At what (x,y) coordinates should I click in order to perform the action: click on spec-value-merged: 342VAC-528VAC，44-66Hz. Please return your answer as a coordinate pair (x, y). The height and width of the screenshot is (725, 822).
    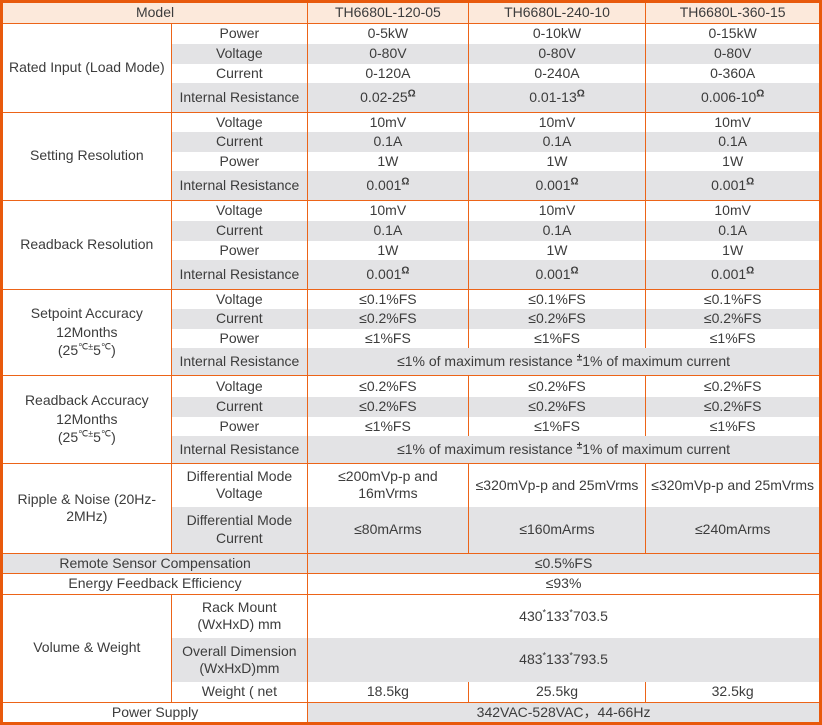
    Looking at the image, I should click on (564, 712).